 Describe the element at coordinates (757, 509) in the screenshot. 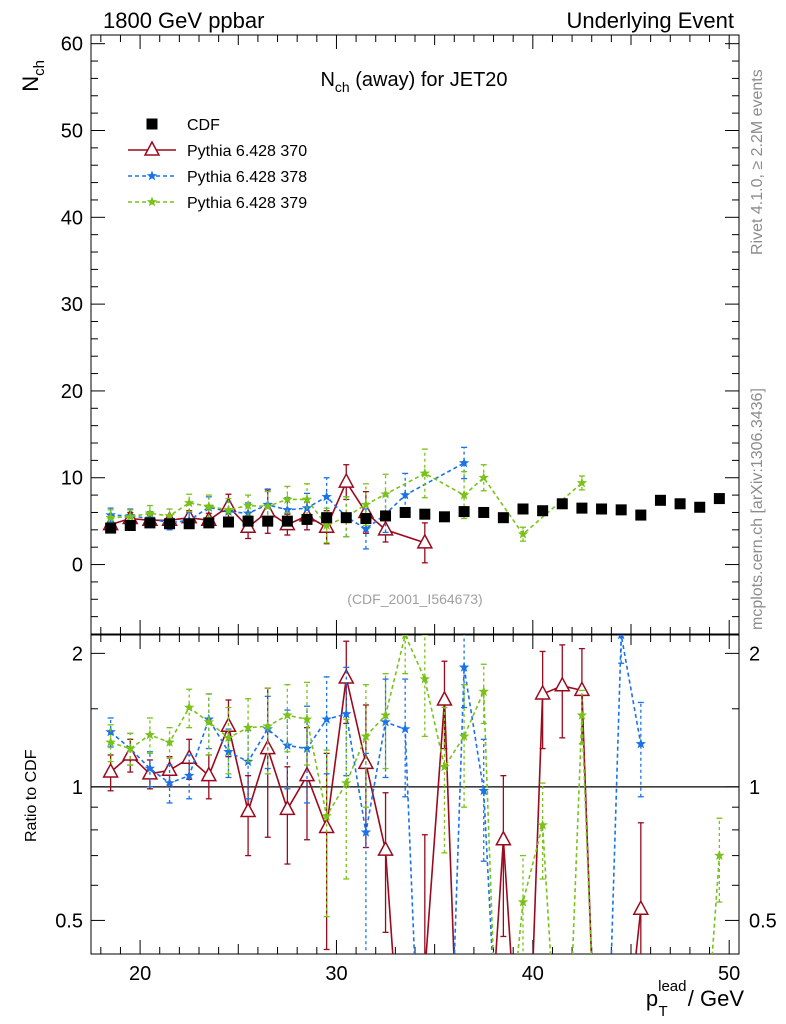

I see `mcplots-label: mcplots.cern.ch [arXiv:1306.3436]` at that location.